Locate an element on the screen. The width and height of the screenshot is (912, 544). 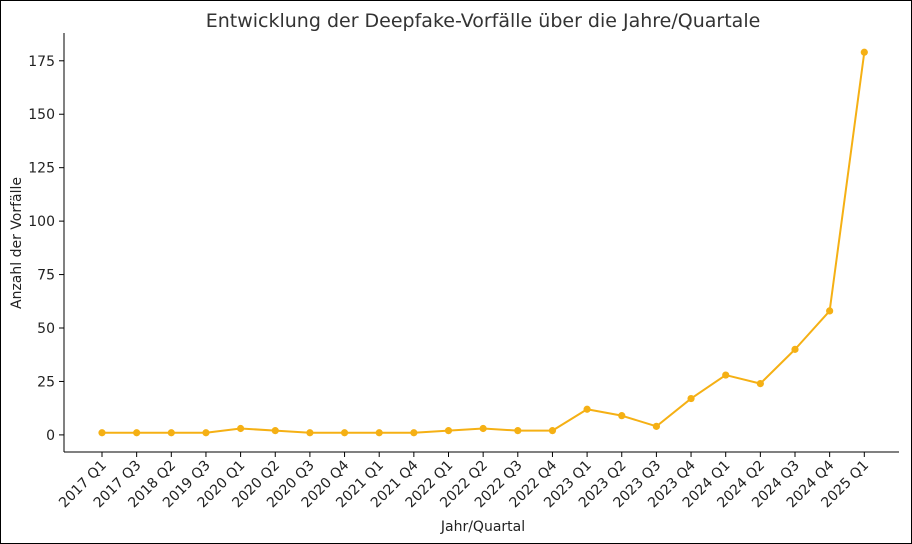
x-axis-label: Jahr/Quartal is located at coordinates (482, 527).